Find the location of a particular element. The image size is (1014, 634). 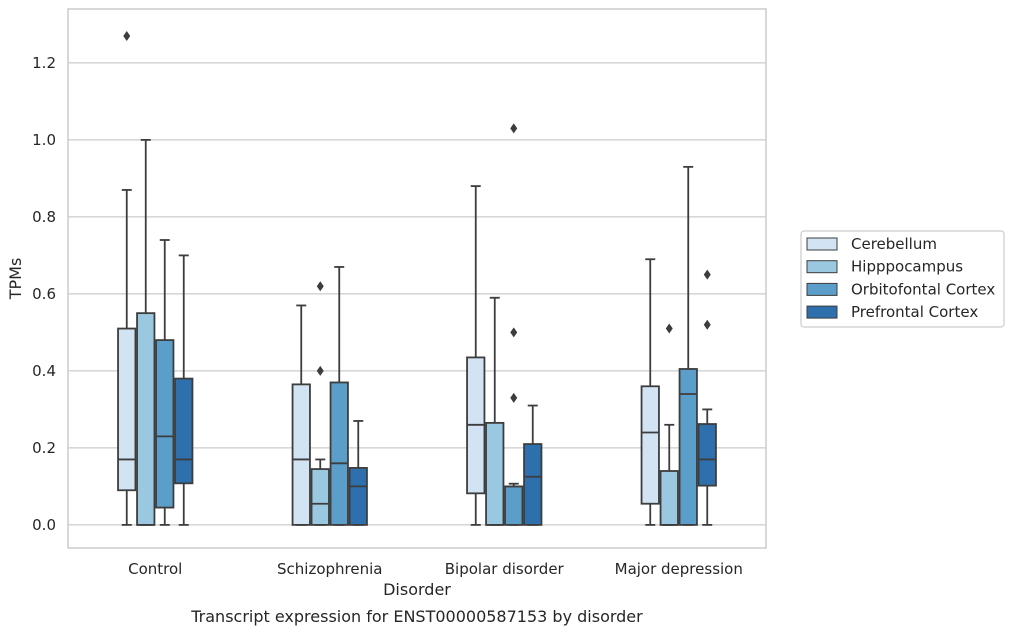

y-tick-label: 1.0 is located at coordinates (44, 140).